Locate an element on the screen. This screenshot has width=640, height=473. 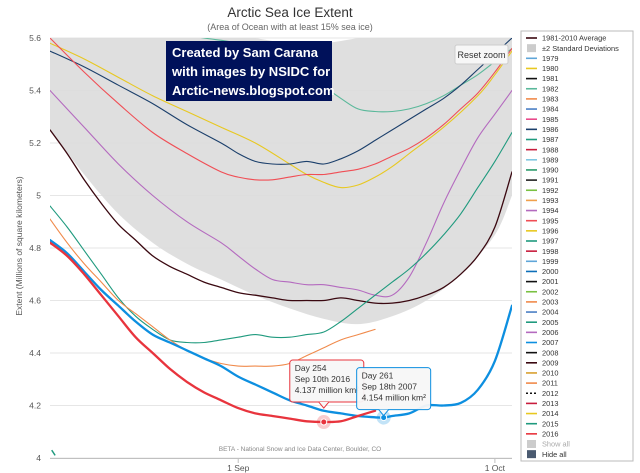
legend-item-2004: 2004 is located at coordinates (542, 312).